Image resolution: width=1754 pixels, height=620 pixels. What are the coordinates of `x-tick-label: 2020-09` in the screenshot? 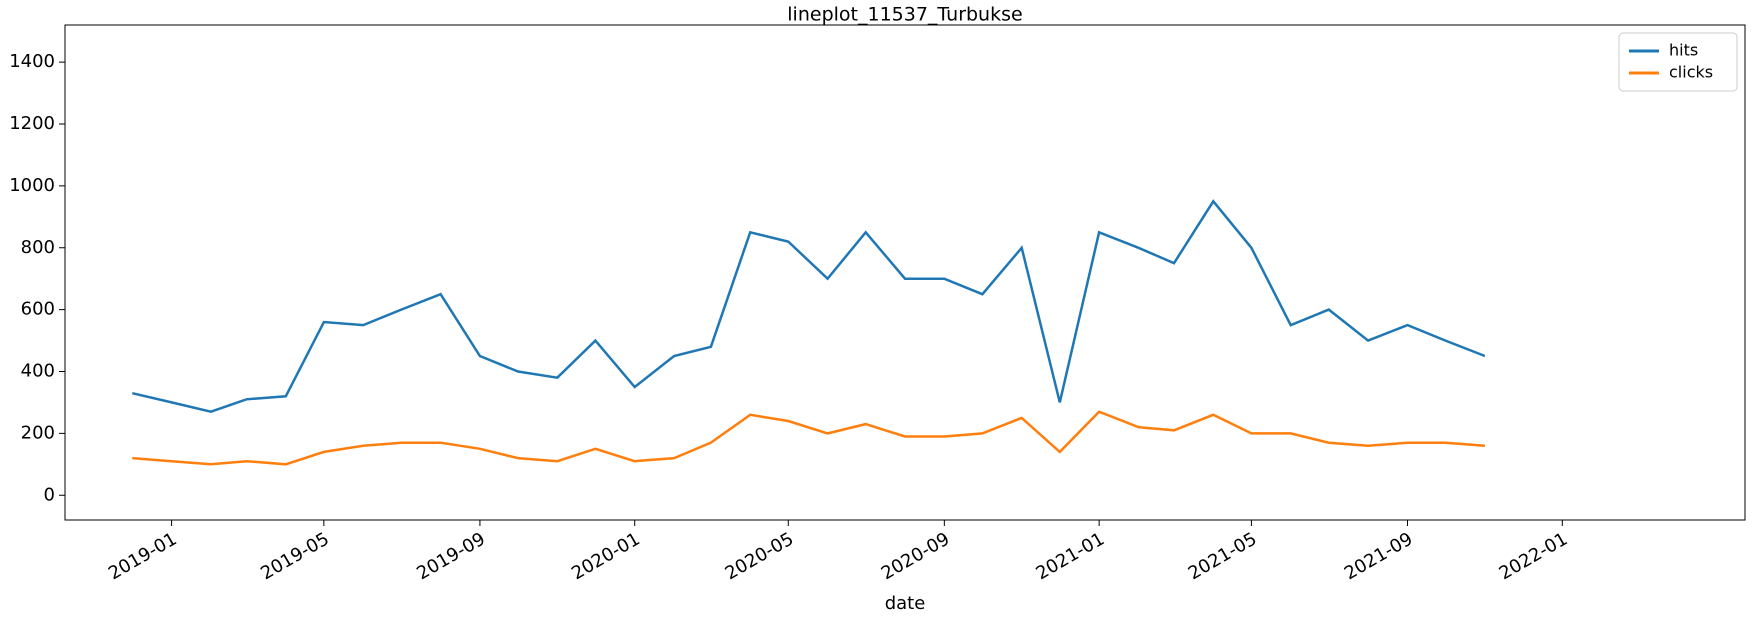 It's located at (916, 556).